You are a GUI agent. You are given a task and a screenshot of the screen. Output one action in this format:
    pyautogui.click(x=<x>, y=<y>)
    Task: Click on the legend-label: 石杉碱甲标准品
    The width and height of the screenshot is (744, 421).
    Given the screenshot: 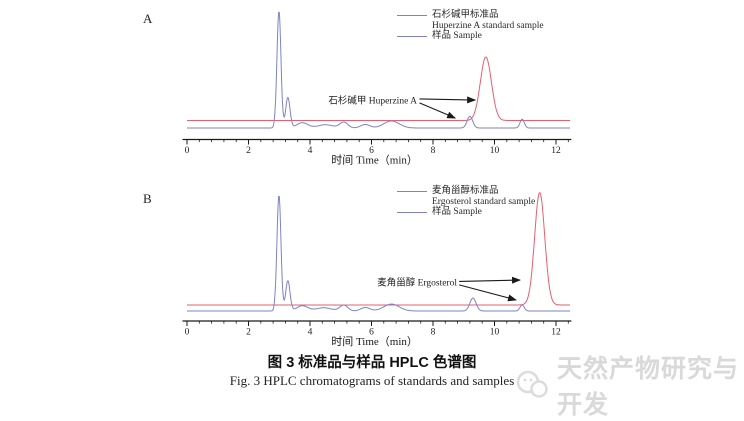 What is the action you would take?
    pyautogui.click(x=465, y=15)
    